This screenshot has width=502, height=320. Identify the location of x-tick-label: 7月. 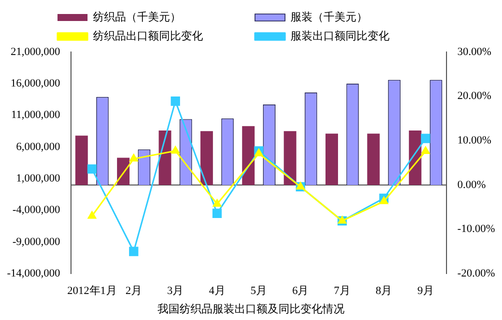
(342, 291).